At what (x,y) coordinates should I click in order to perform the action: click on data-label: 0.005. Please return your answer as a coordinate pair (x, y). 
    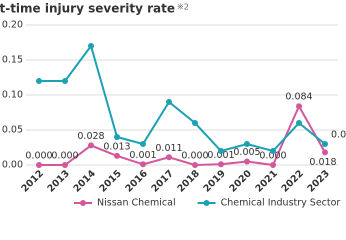
    Looking at the image, I should click on (246, 152).